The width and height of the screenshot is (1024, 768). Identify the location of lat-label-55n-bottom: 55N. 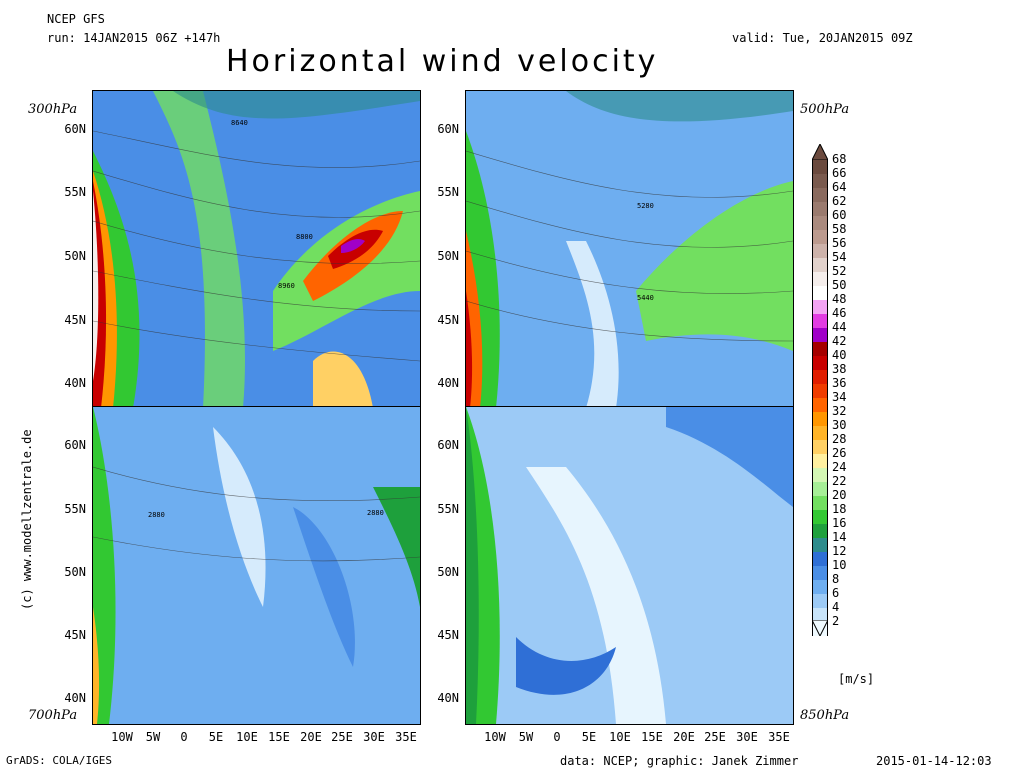
(75, 509).